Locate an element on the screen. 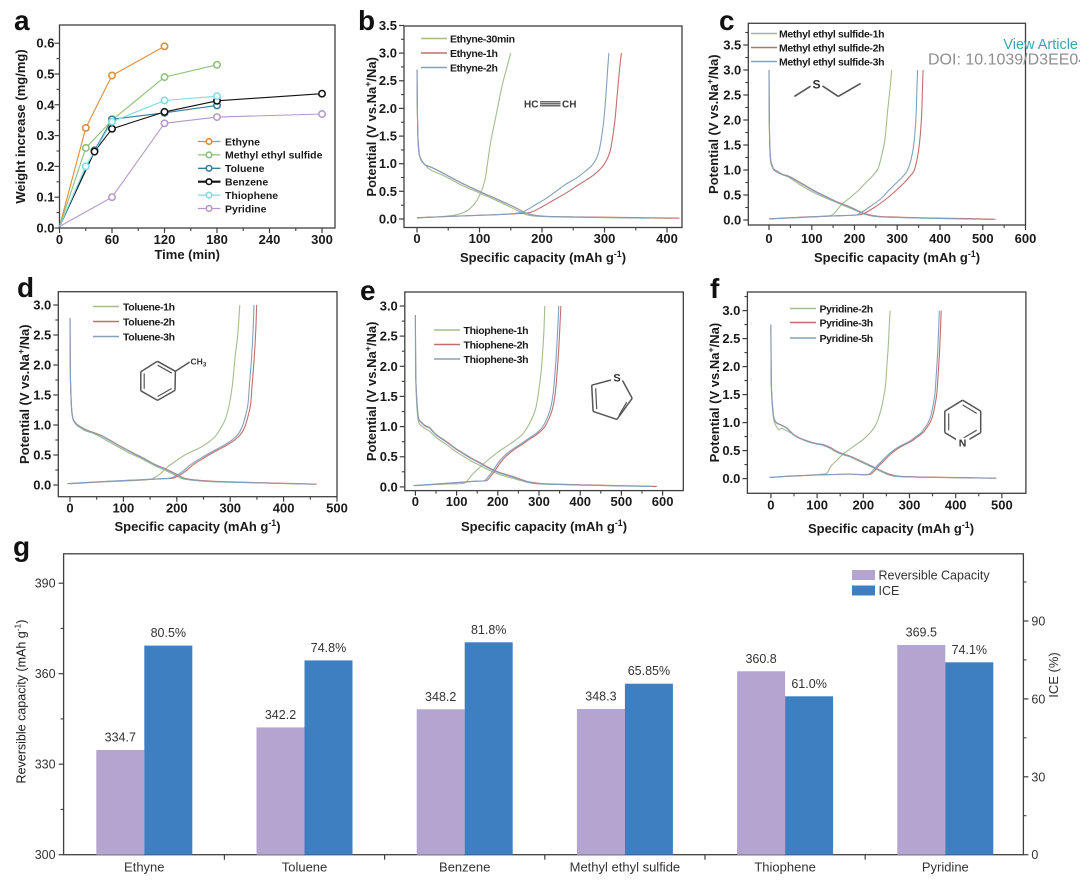 The image size is (1080, 890). svg-text: 30 is located at coordinates (1038, 777).